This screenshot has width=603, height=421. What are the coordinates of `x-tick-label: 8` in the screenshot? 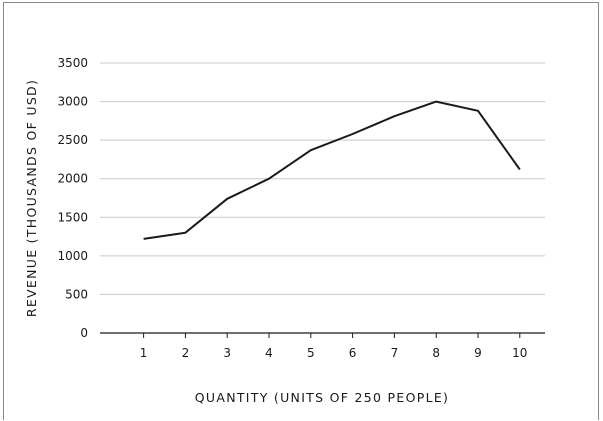 It's located at (436, 353).